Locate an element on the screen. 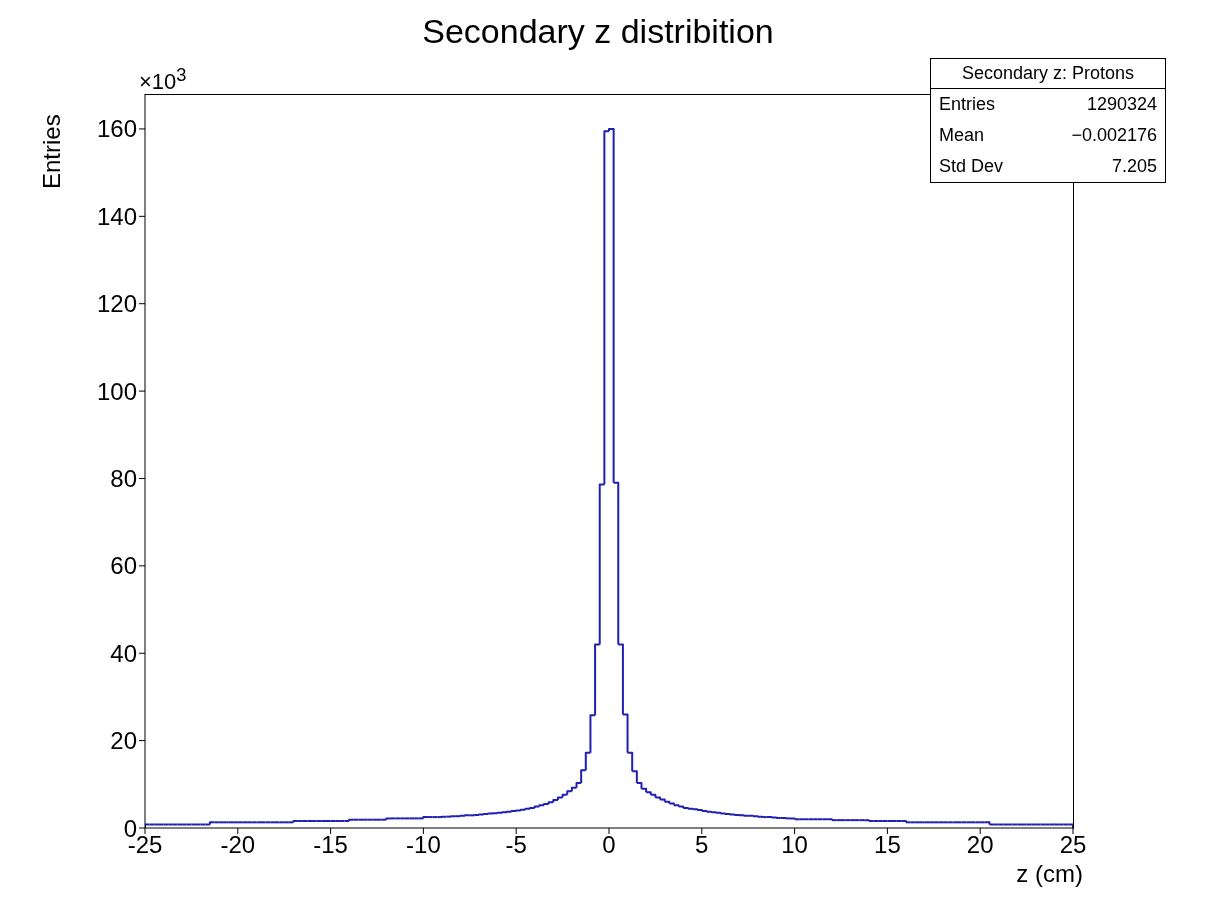 The width and height of the screenshot is (1207, 900). x-tick-label: -10 is located at coordinates (423, 845).